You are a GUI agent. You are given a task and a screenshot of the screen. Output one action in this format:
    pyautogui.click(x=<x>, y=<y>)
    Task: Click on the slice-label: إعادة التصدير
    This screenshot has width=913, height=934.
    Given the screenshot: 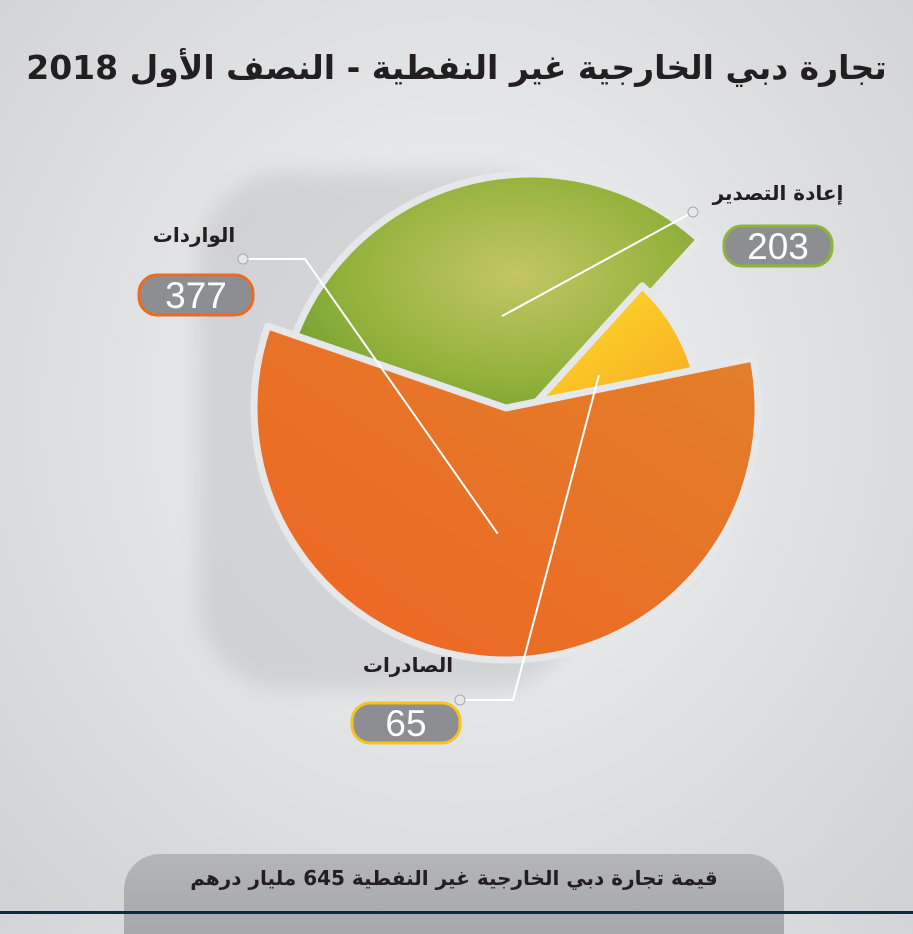 What is the action you would take?
    pyautogui.click(x=778, y=193)
    